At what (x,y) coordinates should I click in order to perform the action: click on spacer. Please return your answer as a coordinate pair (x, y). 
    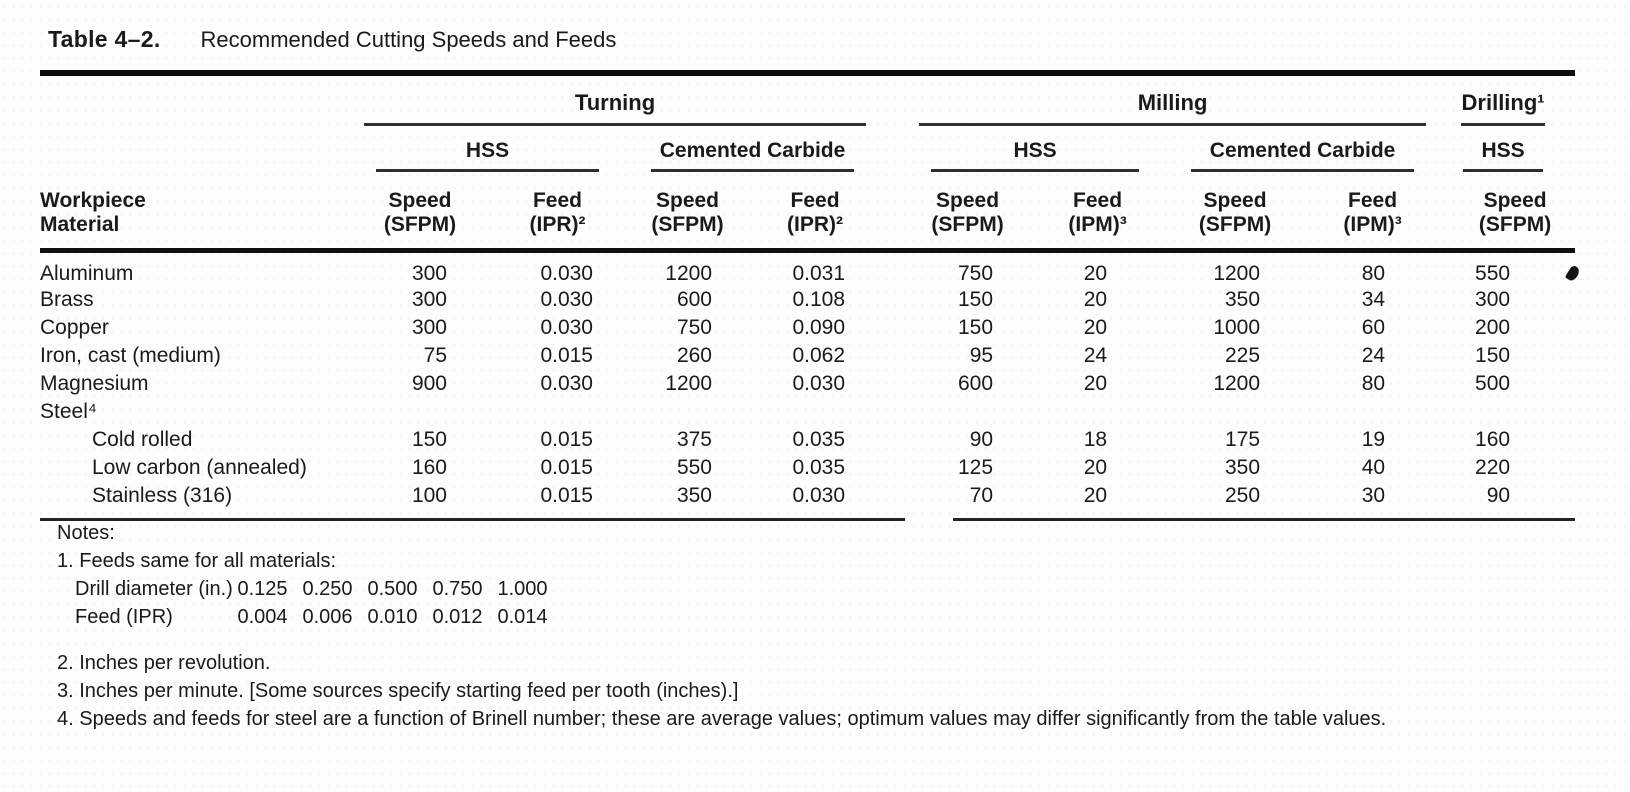
    Looking at the image, I should click on (721, 640).